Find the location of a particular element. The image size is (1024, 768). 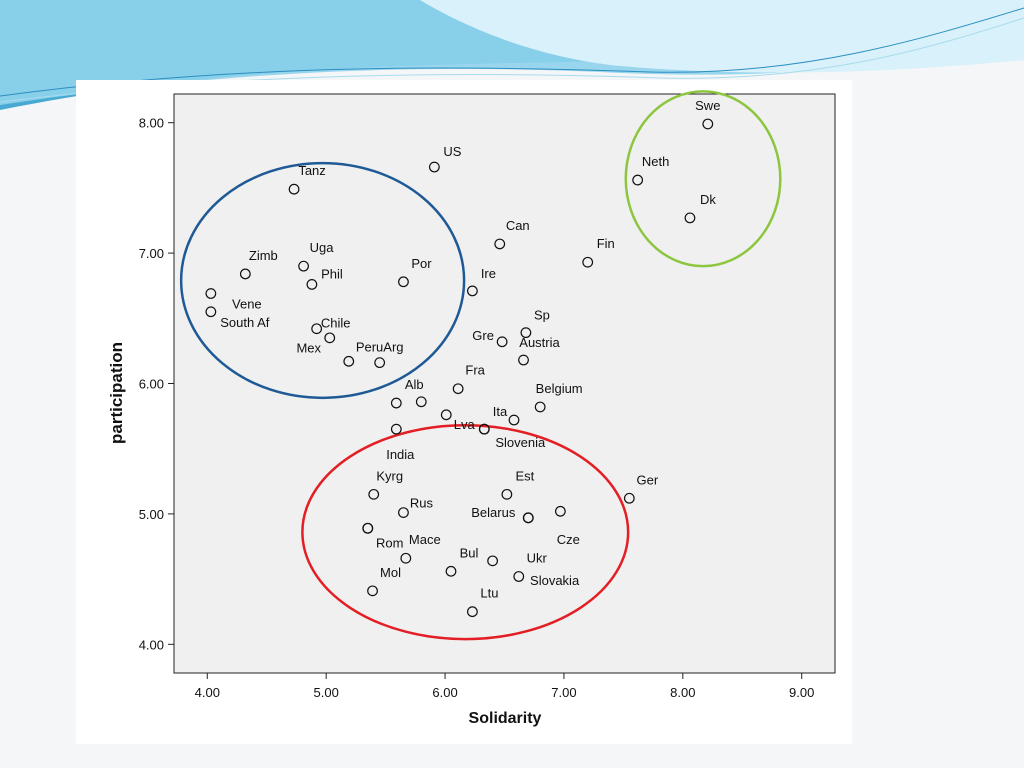

y-tick-label: 7.00 is located at coordinates (151, 253).